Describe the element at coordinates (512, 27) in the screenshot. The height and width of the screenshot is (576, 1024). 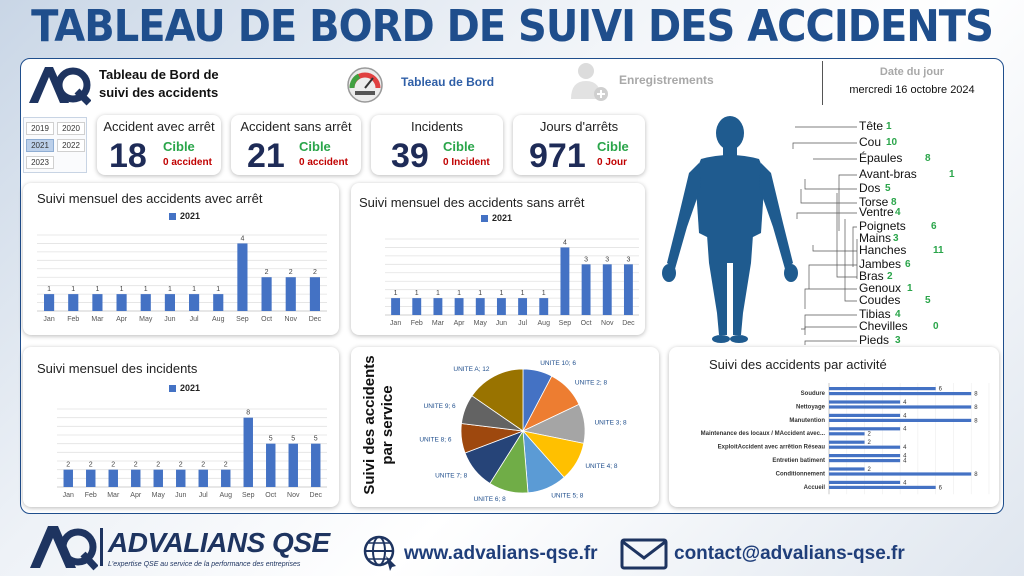
I see `page-title: TABLEAU DE BORD DE SUIVI DES ACCIDENTS` at that location.